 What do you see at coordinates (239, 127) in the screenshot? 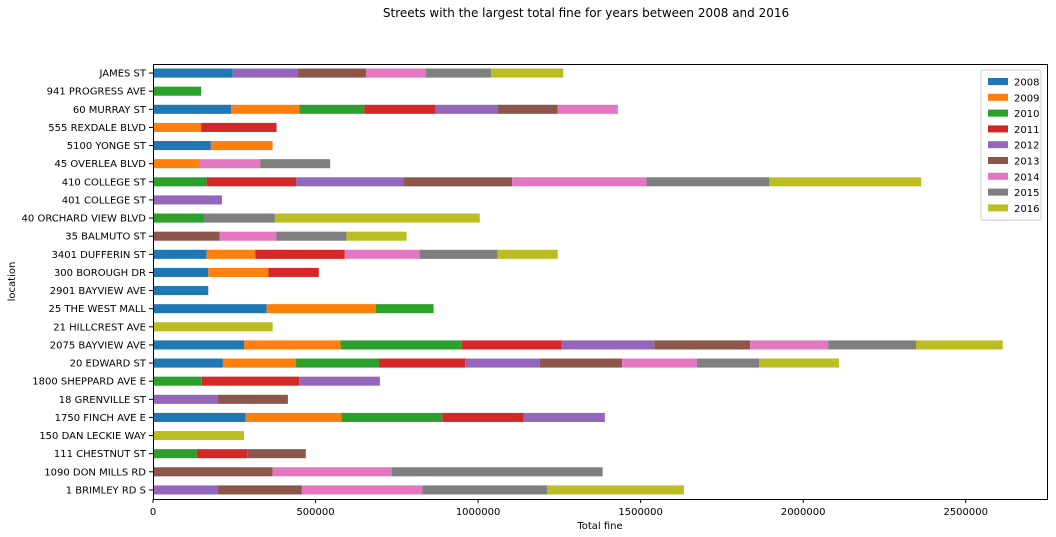
I see `bar-555-rexdale-blvd-2011` at bounding box center [239, 127].